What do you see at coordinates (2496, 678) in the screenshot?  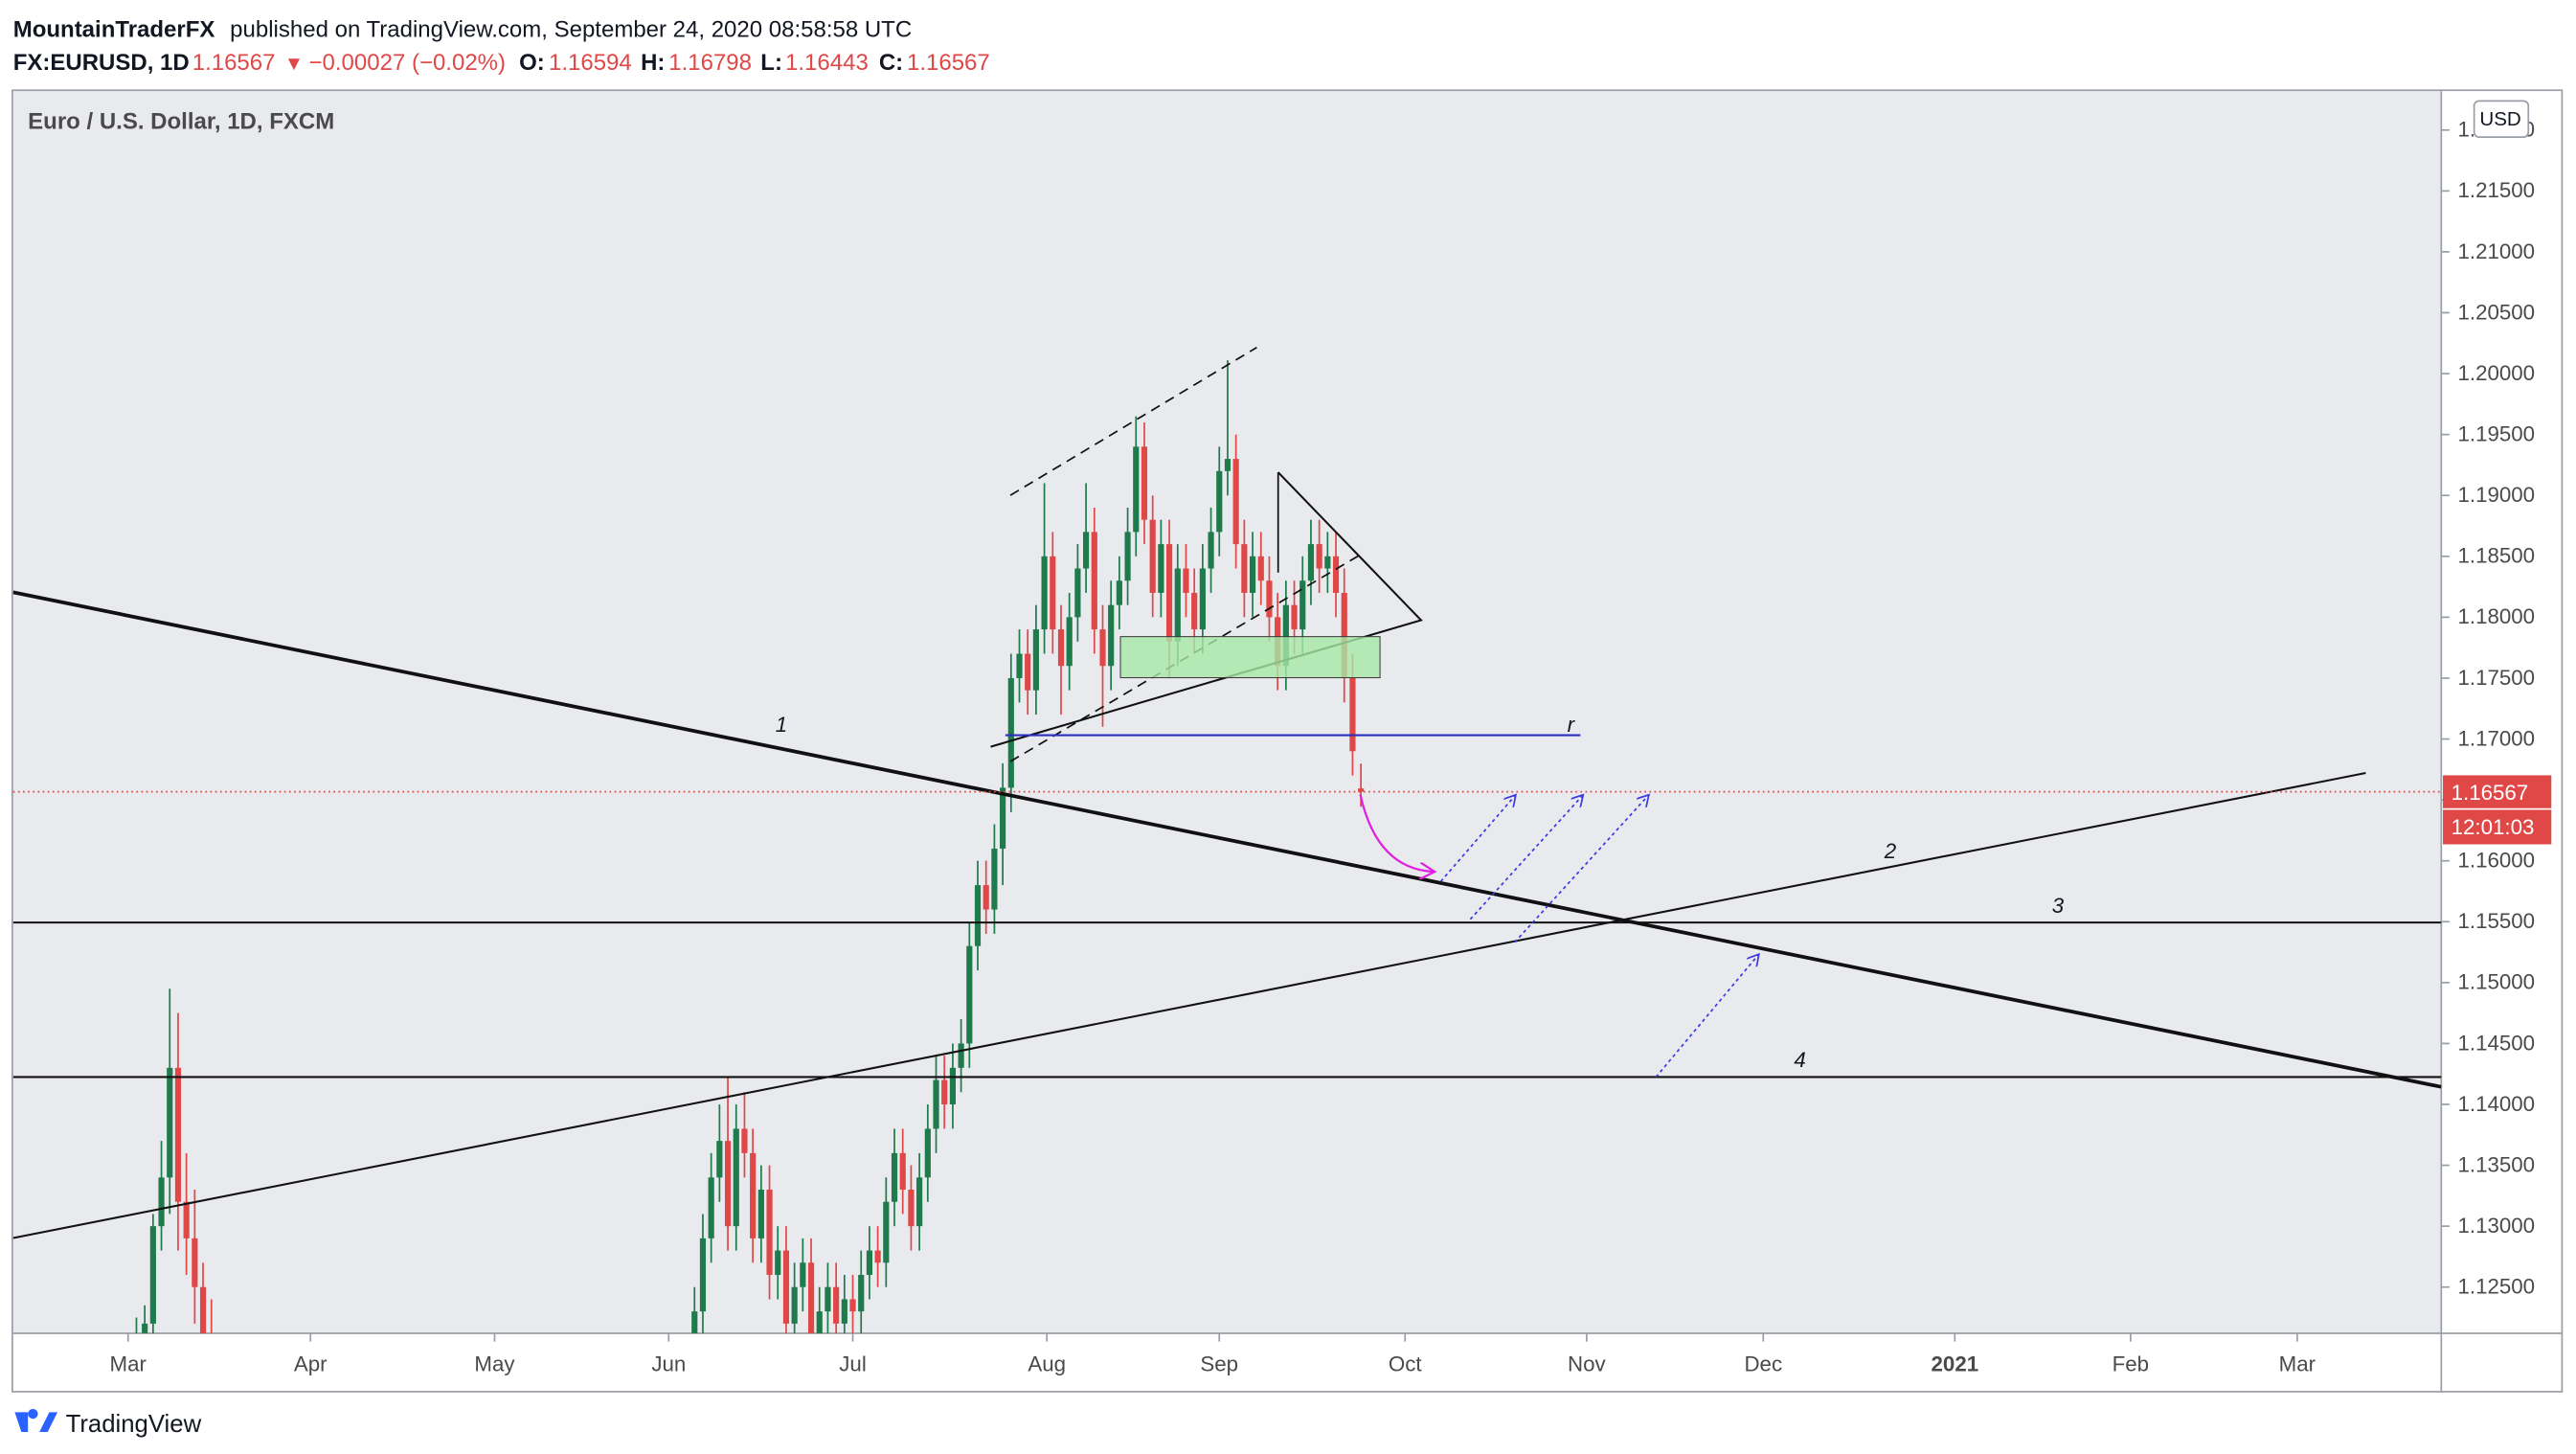 I see `y-tick-label: 1.17500` at bounding box center [2496, 678].